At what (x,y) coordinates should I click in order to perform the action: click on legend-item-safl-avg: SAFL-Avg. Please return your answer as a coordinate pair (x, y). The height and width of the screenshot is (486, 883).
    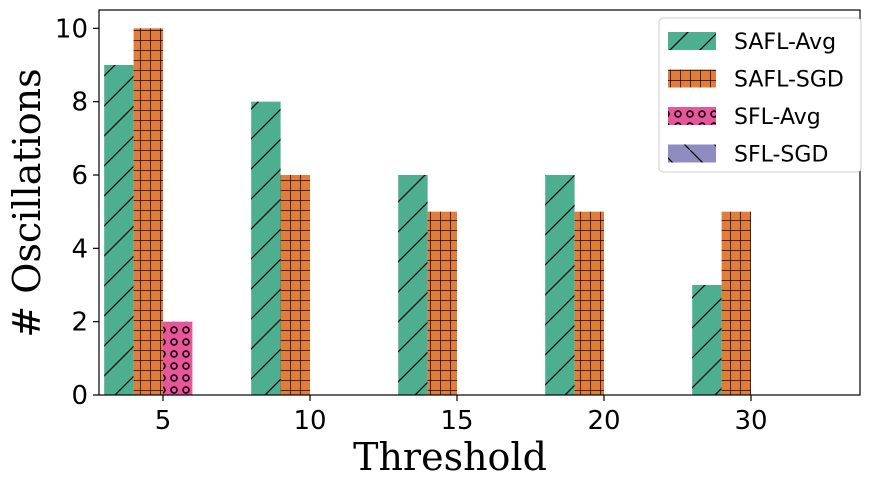
    Looking at the image, I should click on (752, 42).